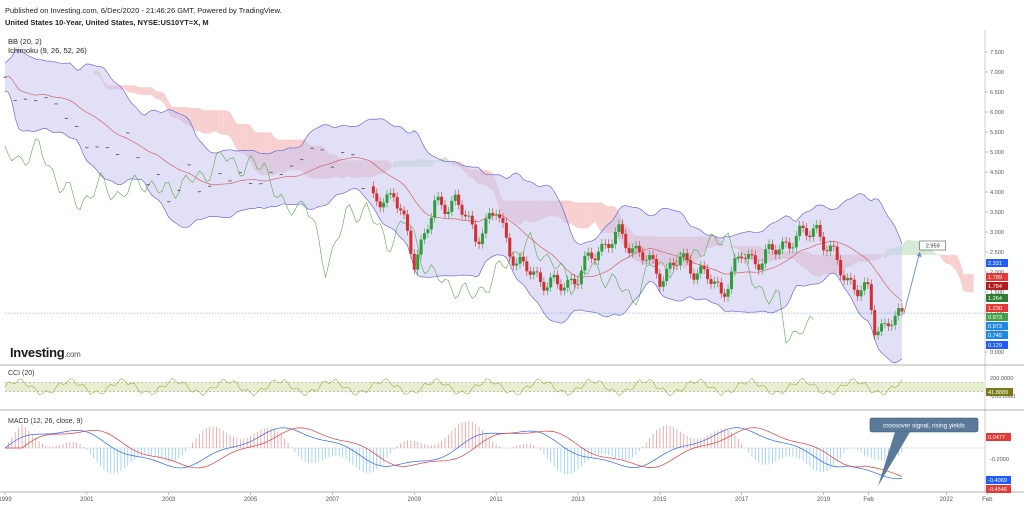 This screenshot has height=506, width=1024. What do you see at coordinates (578, 500) in the screenshot?
I see `time-tick-label: 2013` at bounding box center [578, 500].